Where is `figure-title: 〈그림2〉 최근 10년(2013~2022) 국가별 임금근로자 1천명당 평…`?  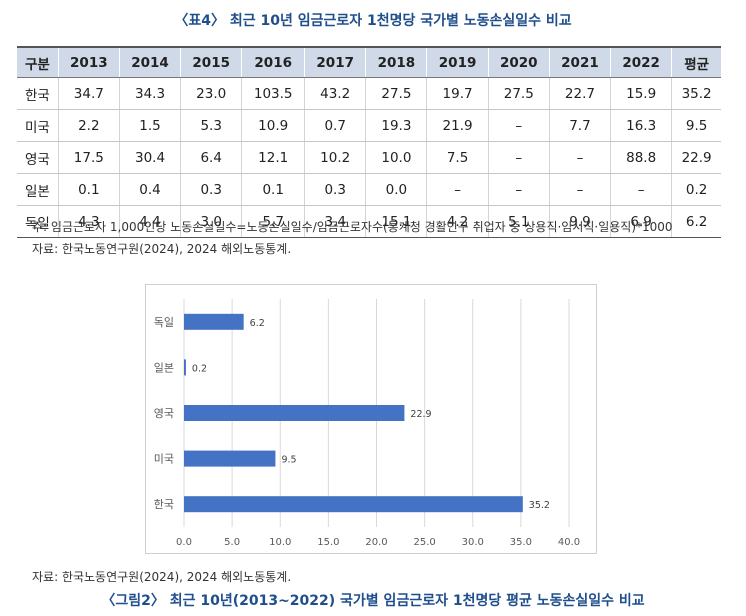
figure-title: 〈그림2〉 최근 10년(2013~2022) 국가별 임금근로자 1천명당 평… is located at coordinates (373, 601).